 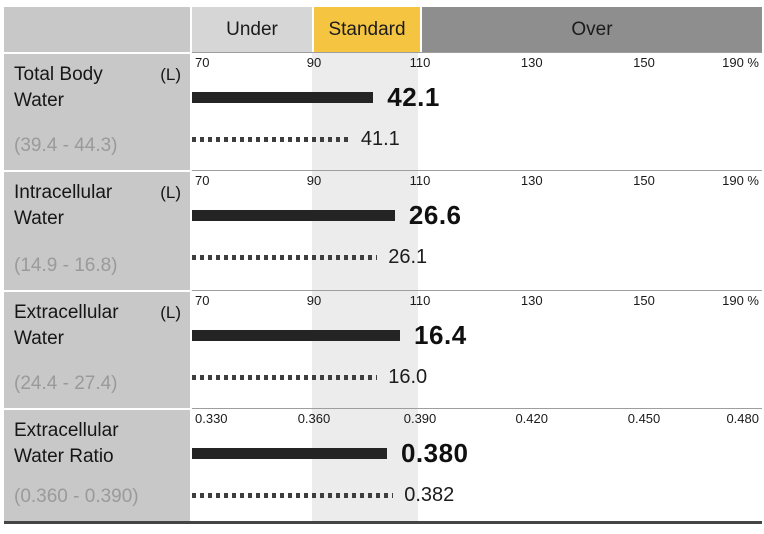 What do you see at coordinates (66, 145) in the screenshot?
I see `row-normal-range: (39.4 - 44.3)` at bounding box center [66, 145].